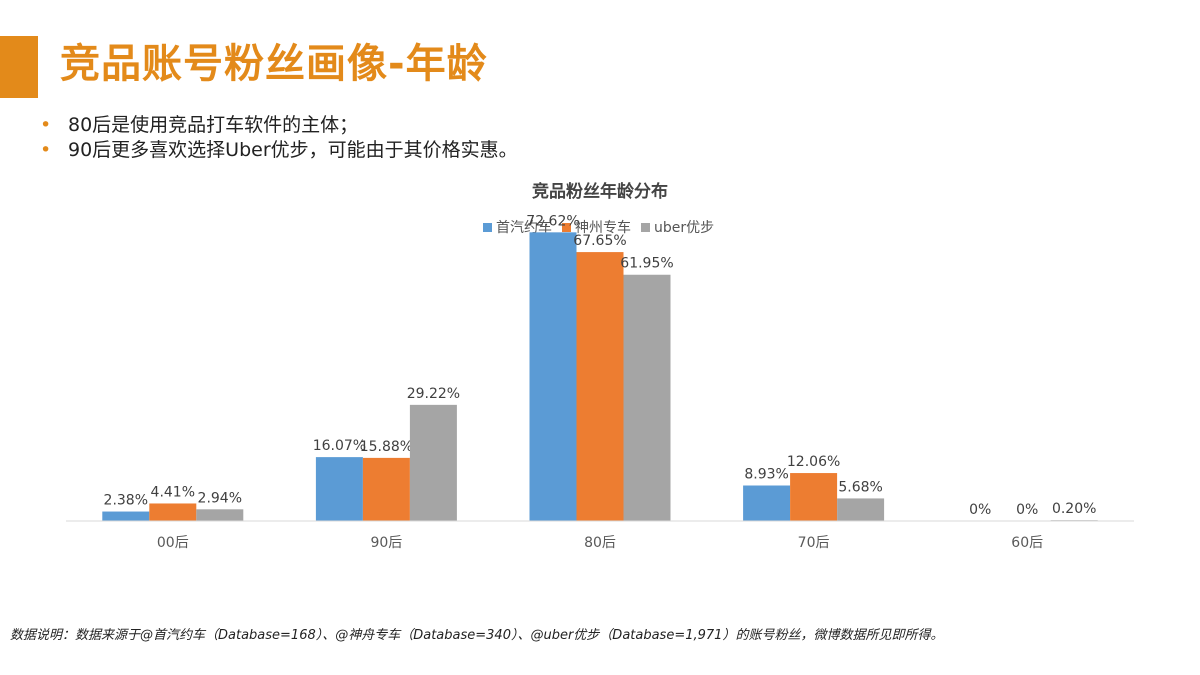  Describe the element at coordinates (524, 227) in the screenshot. I see `legend-label: 首汽约车` at that location.